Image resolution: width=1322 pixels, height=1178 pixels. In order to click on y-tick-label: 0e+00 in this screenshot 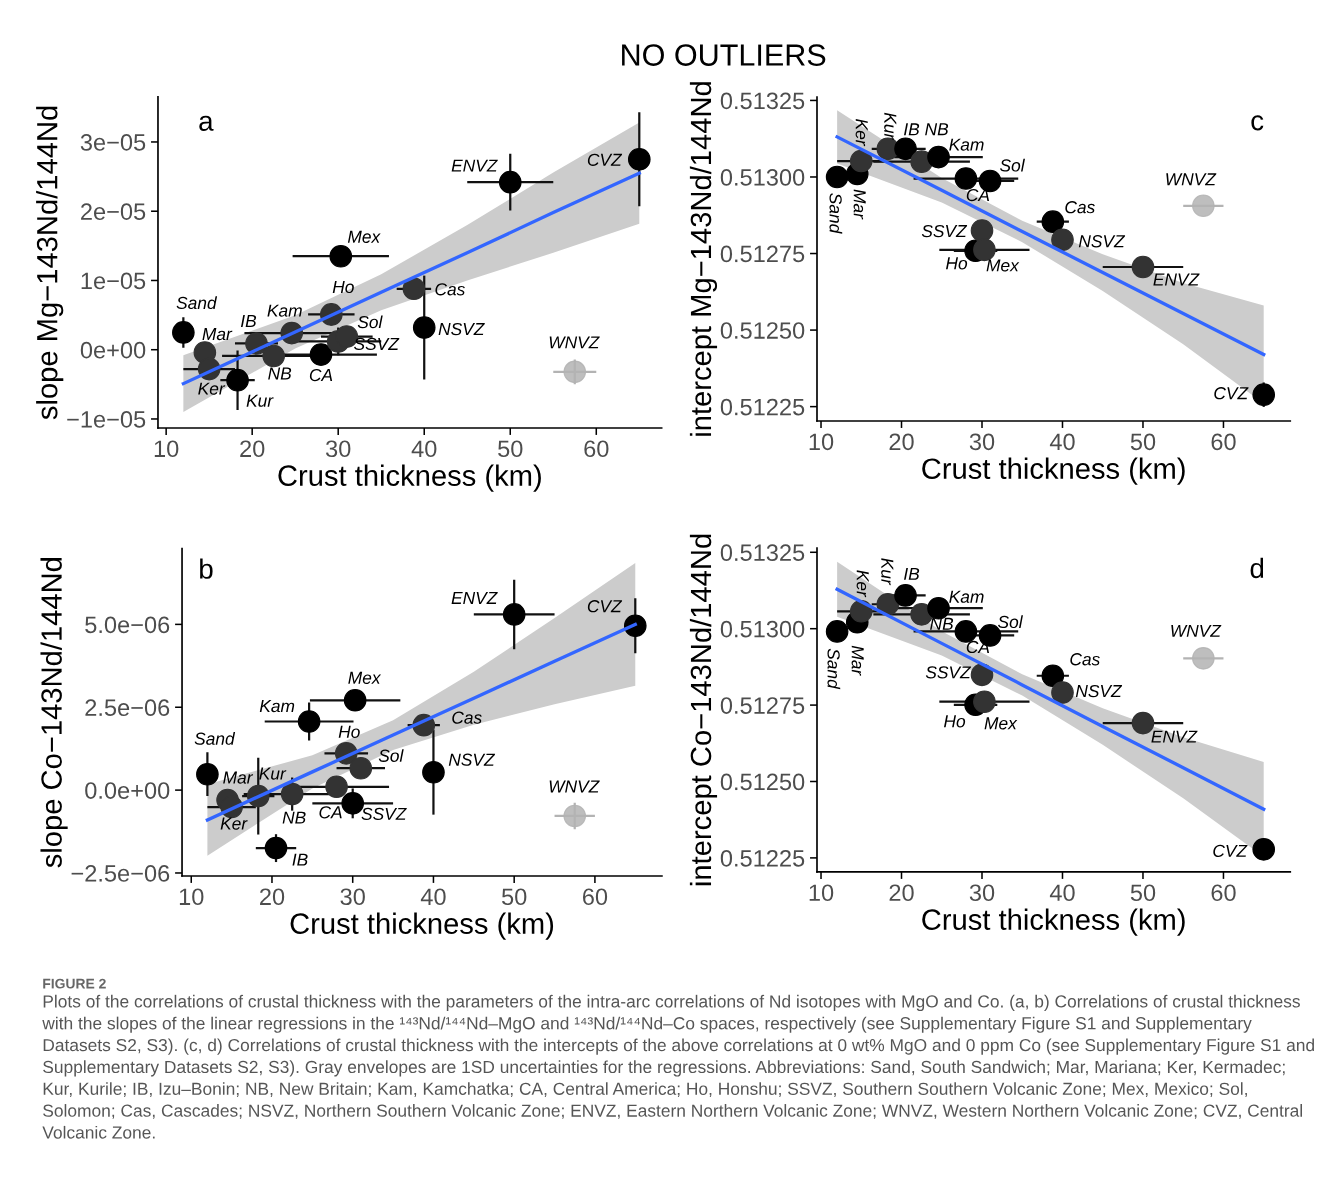, I will do `click(113, 350)`.